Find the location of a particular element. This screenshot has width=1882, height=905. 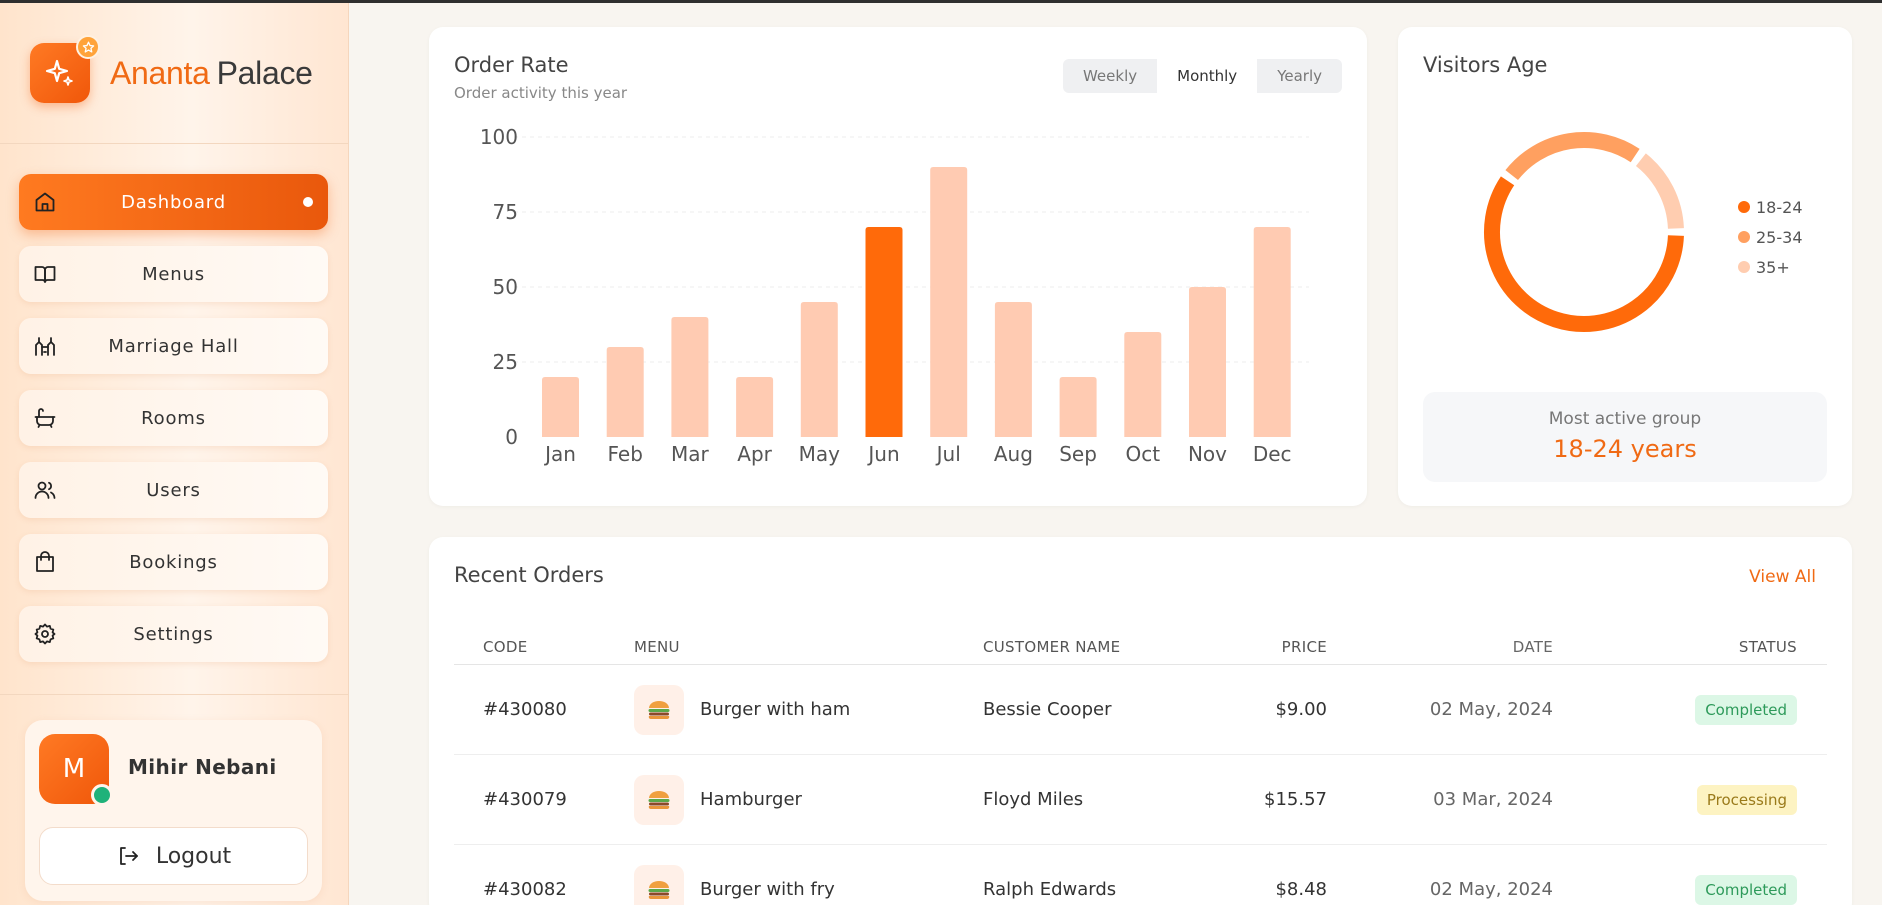

sidebar-item-users: Users is located at coordinates (173, 490).